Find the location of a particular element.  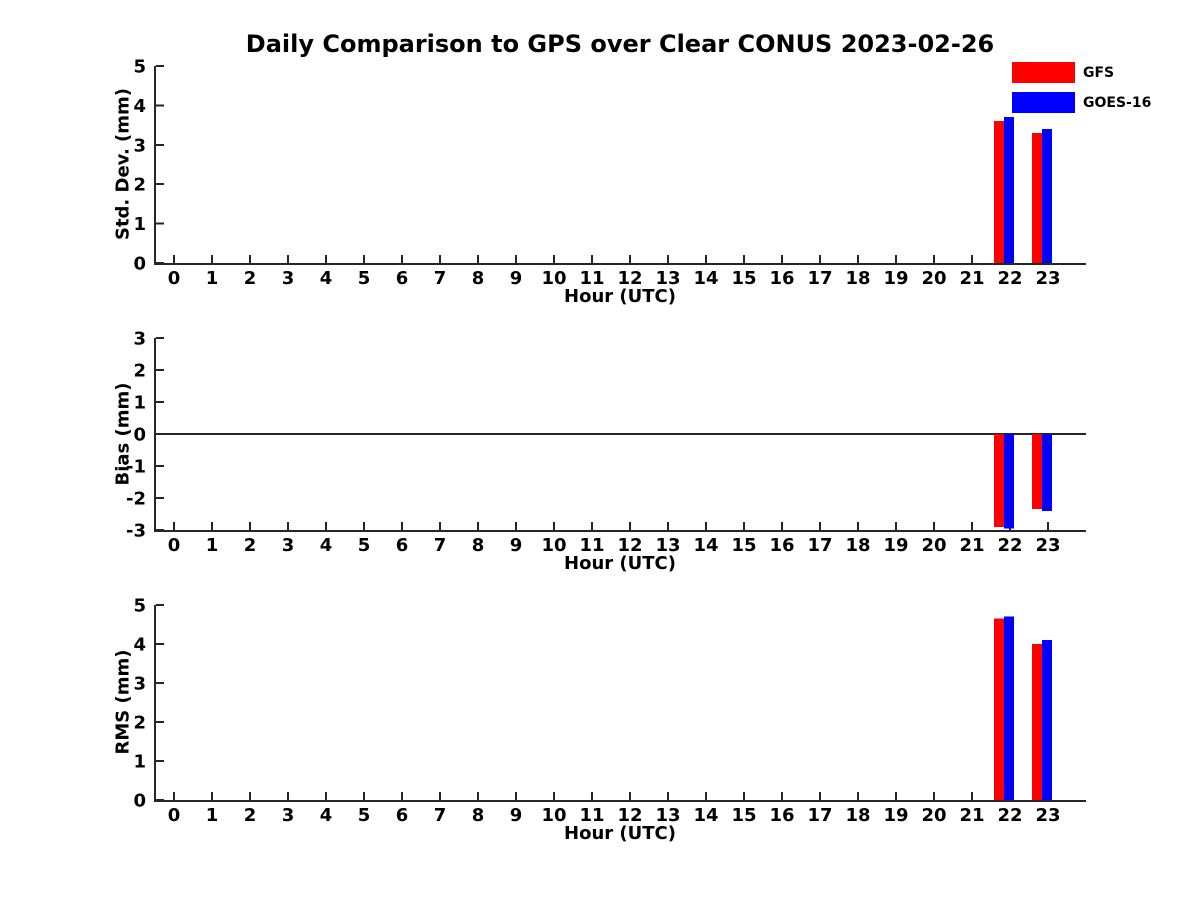

y-tick-label: 4 is located at coordinates (139, 645).